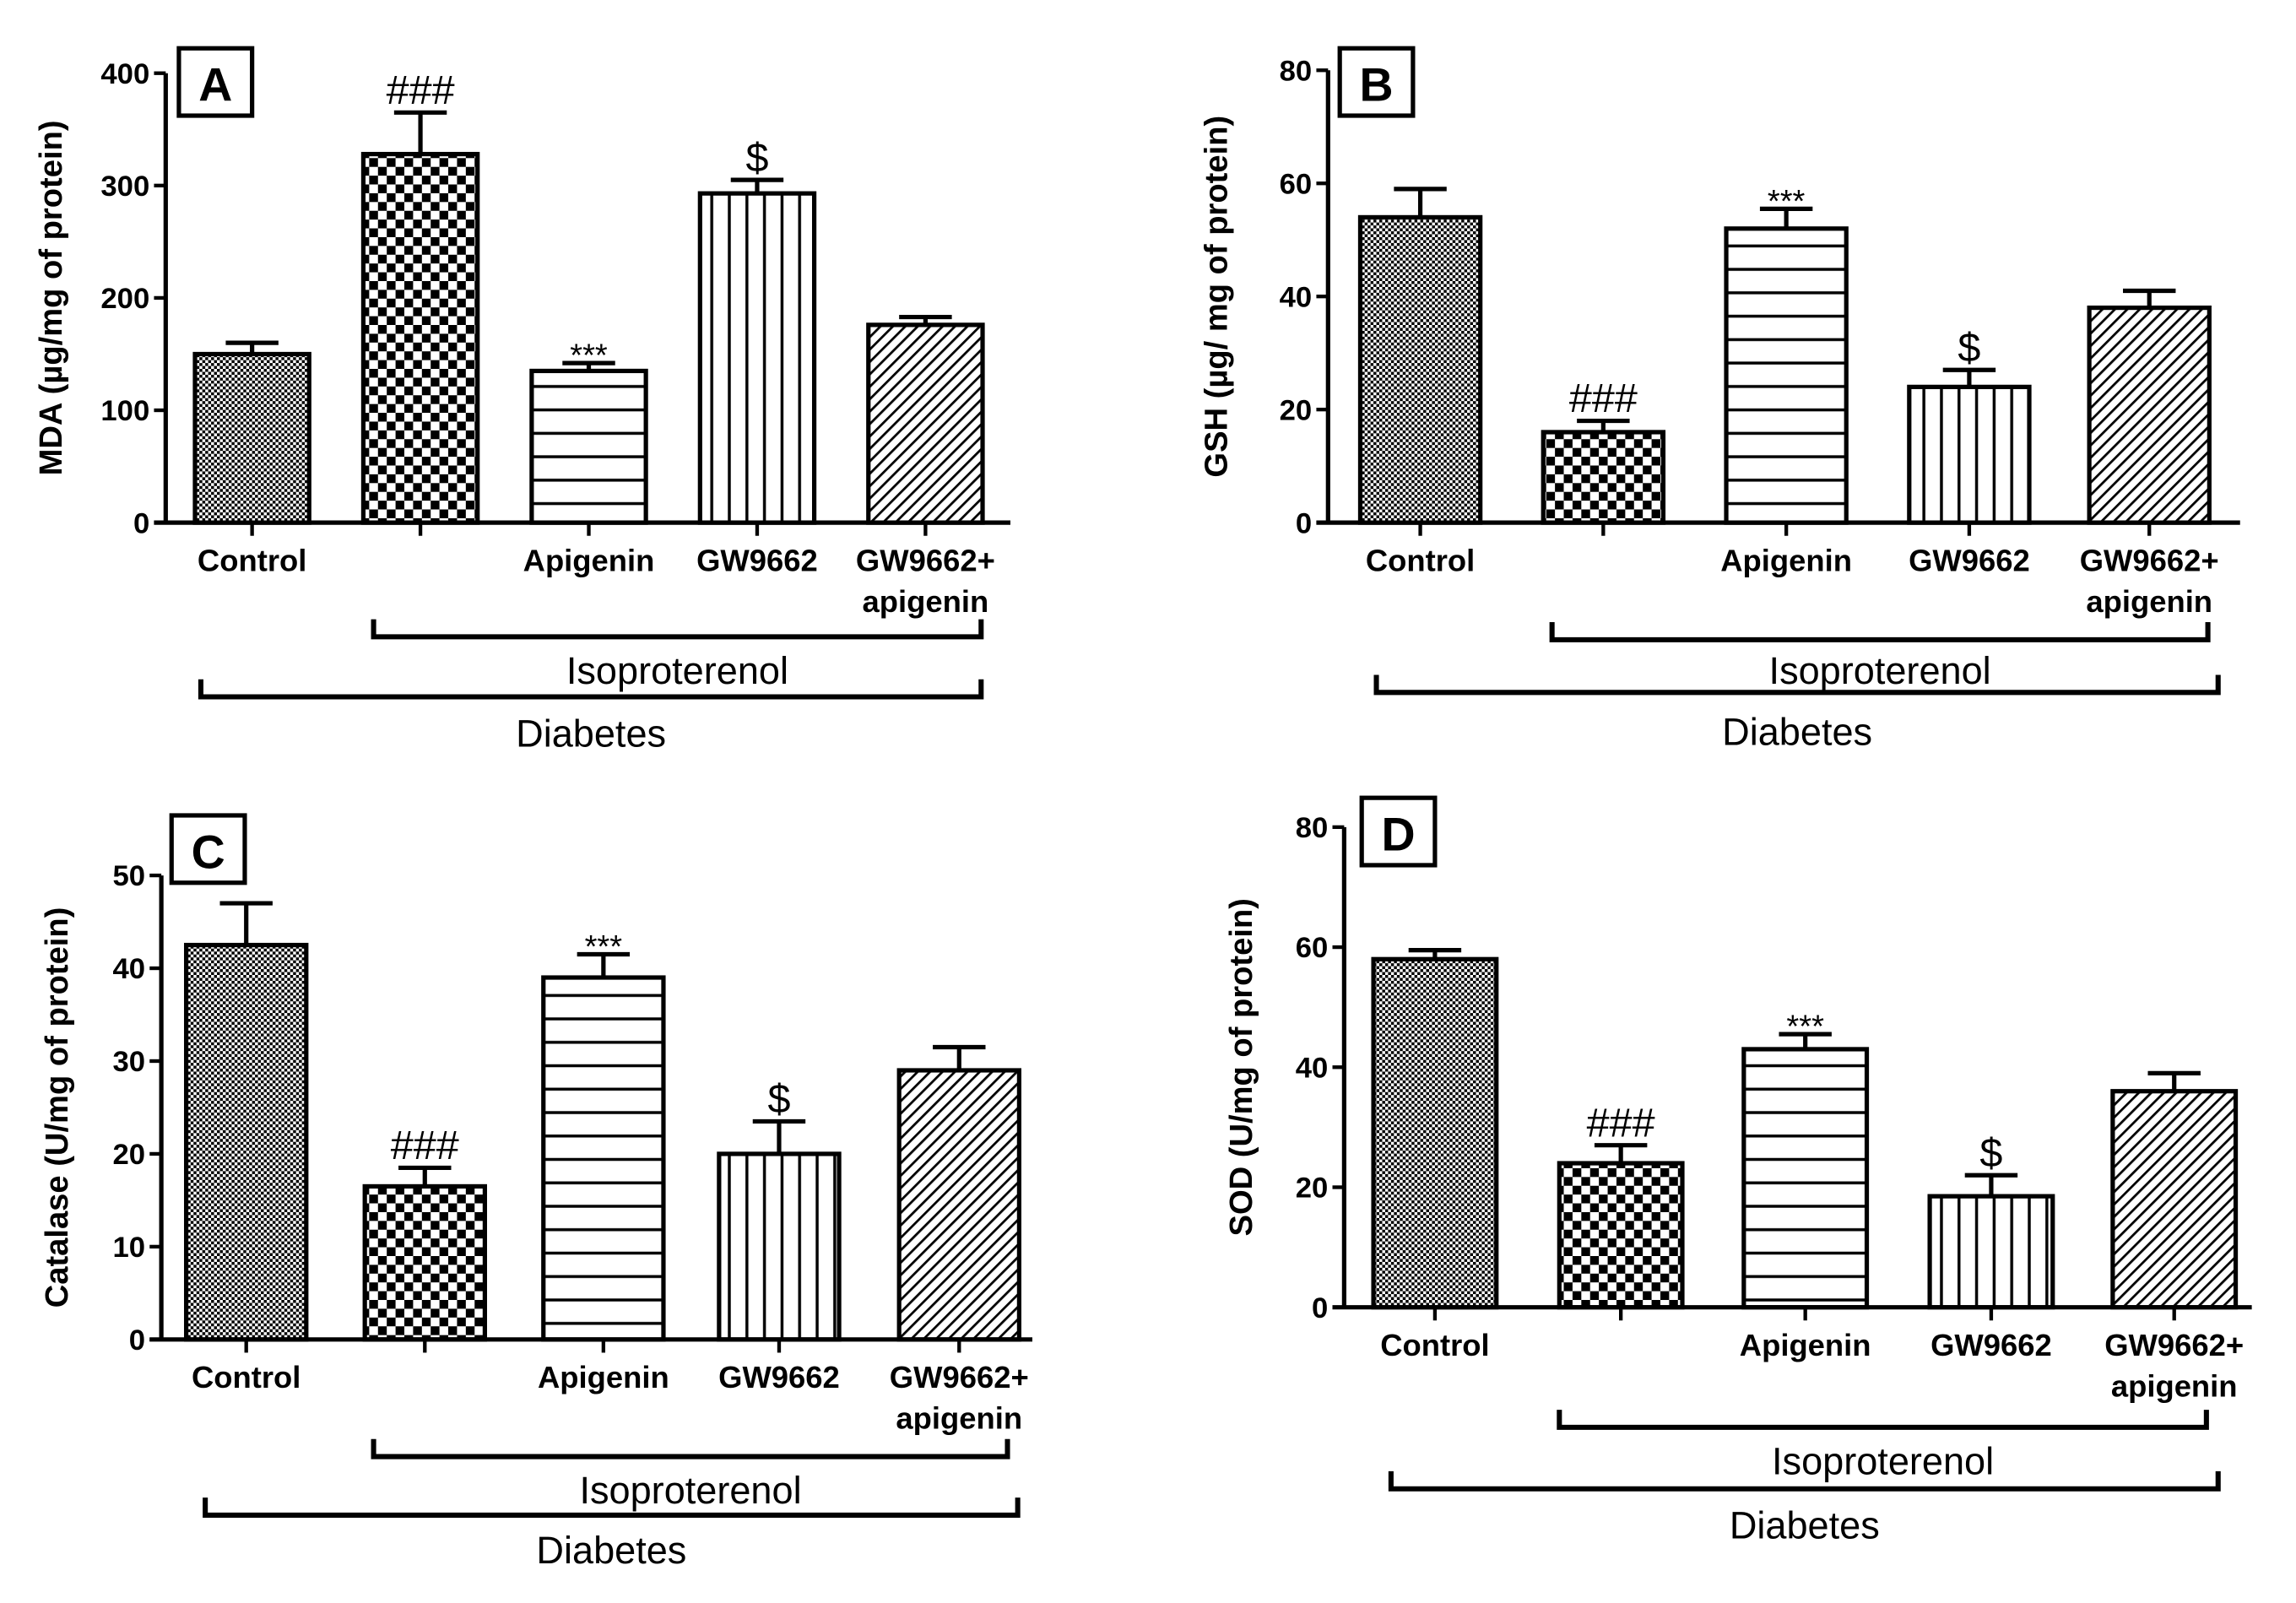 The height and width of the screenshot is (1603, 2296). I want to click on y-axis-label: Catalase (U/mg of protein), so click(57, 1107).